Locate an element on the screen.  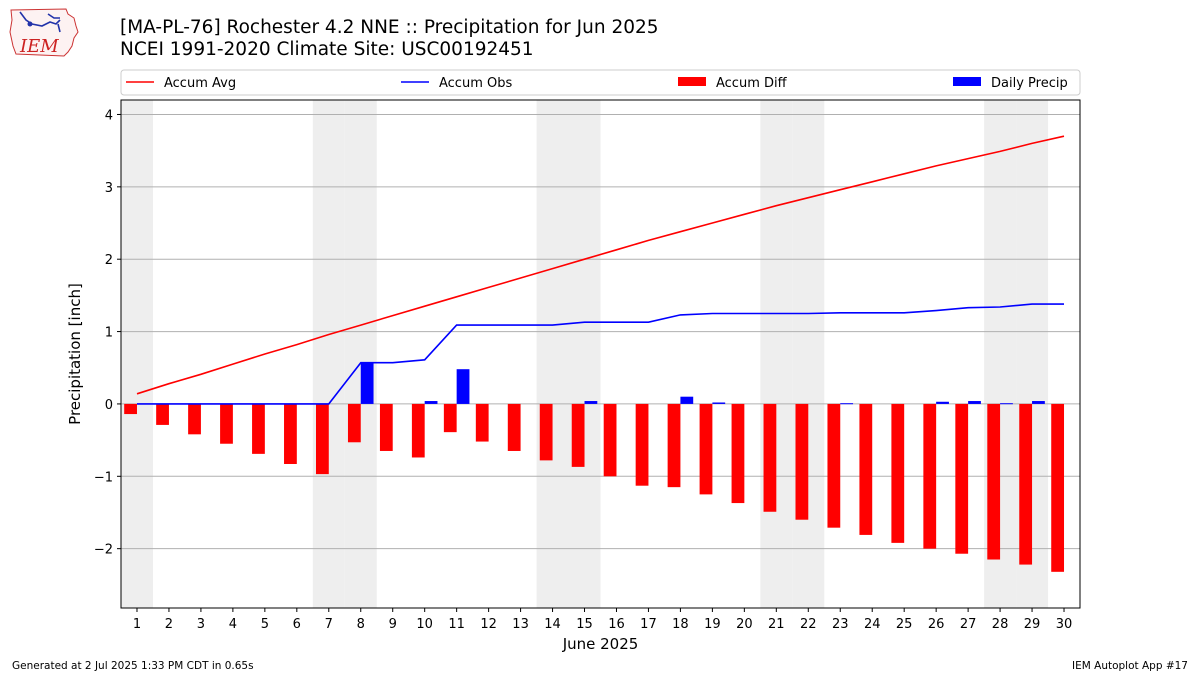
x-tick-label: 19 is located at coordinates (712, 624).